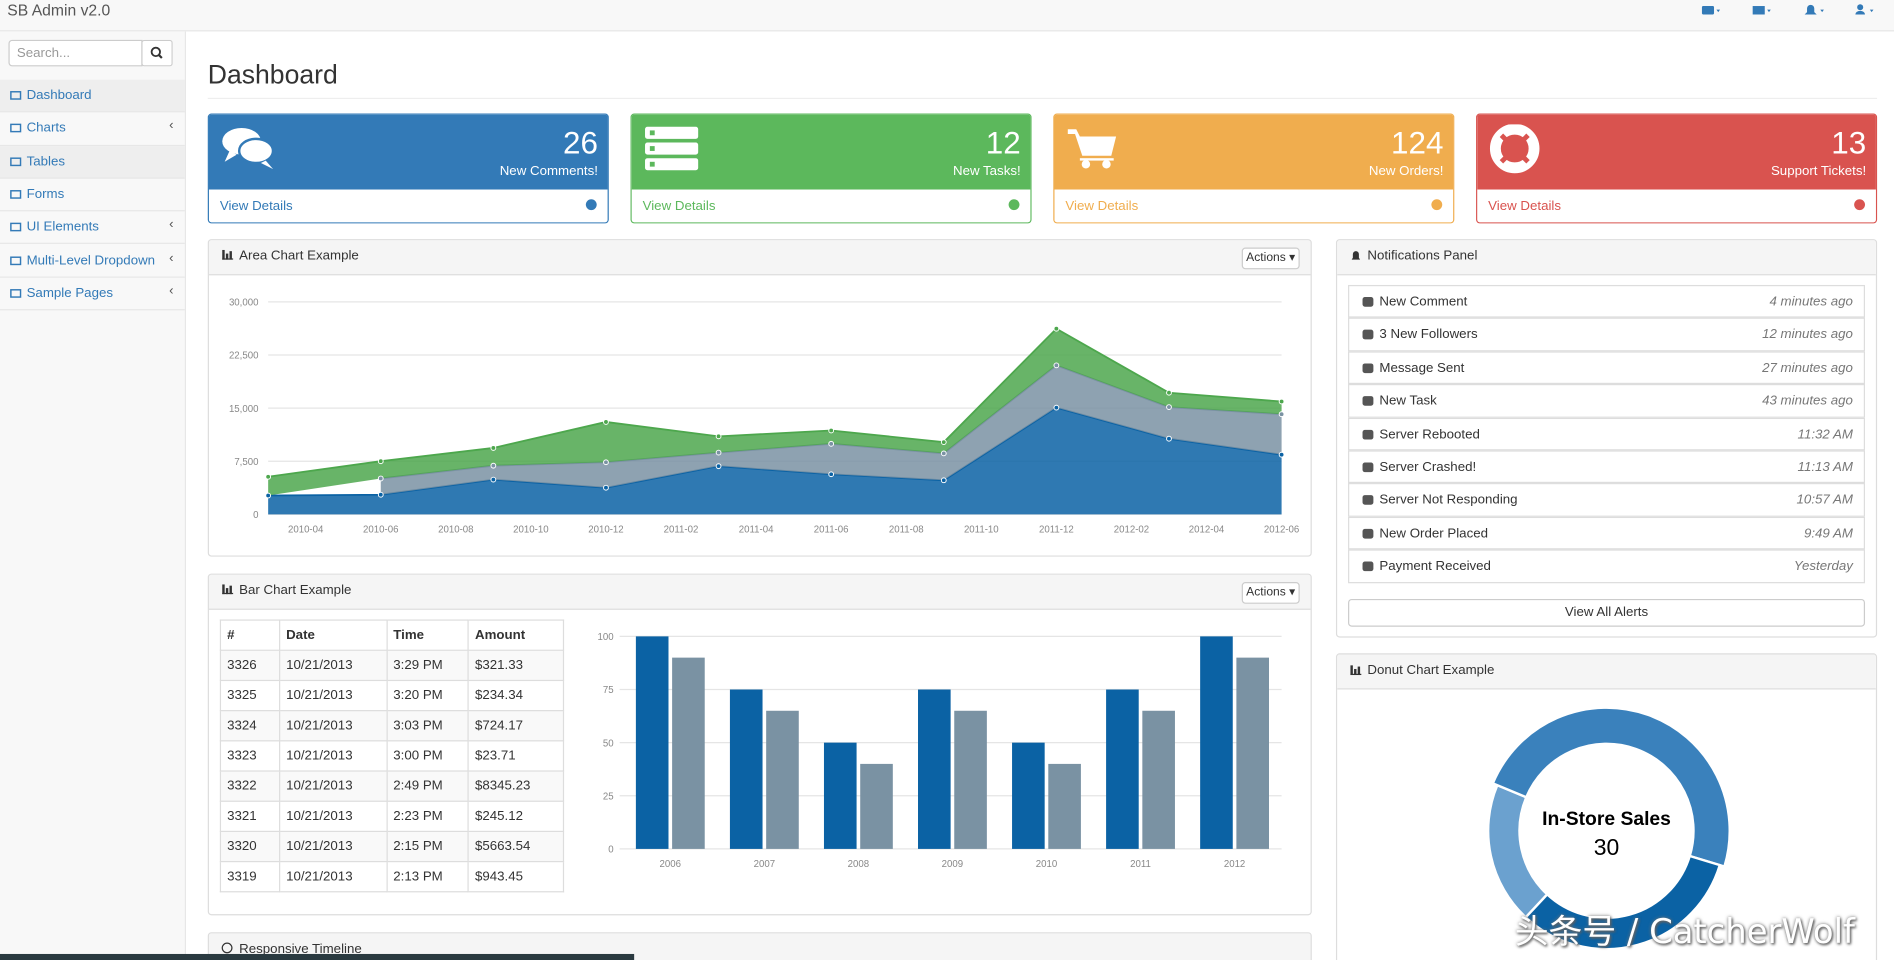  Describe the element at coordinates (831, 530) in the screenshot. I see `x-tick-label: 2011-06` at that location.